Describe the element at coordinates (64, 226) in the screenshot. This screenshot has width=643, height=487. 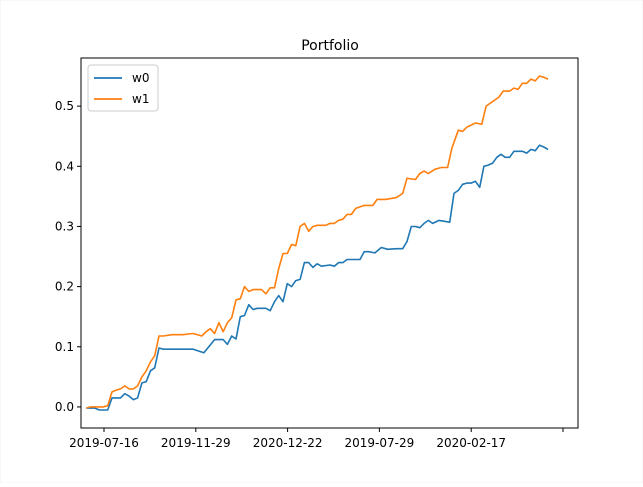
I see `y-tick-label: 0.3` at that location.